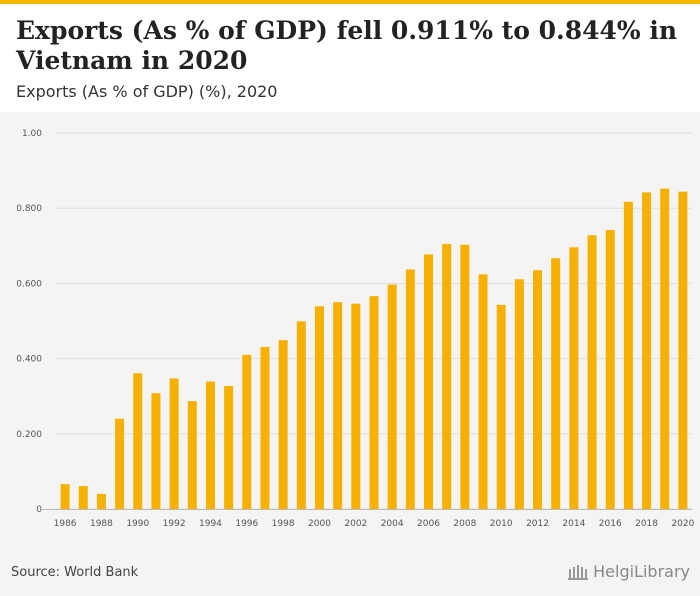 This screenshot has height=596, width=700. Describe the element at coordinates (39, 510) in the screenshot. I see `y-tick-label: 0` at that location.